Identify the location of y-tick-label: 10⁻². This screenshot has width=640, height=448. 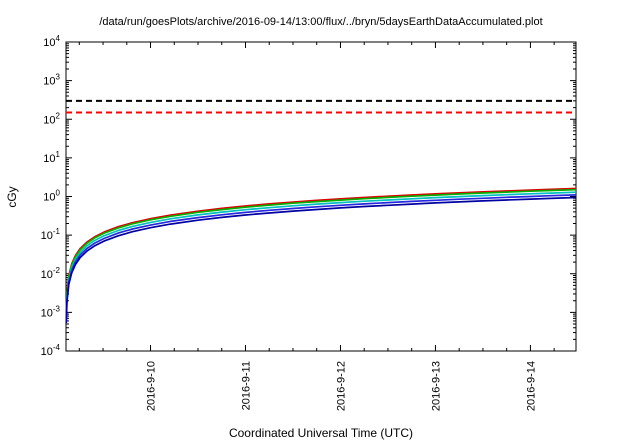
(51, 273).